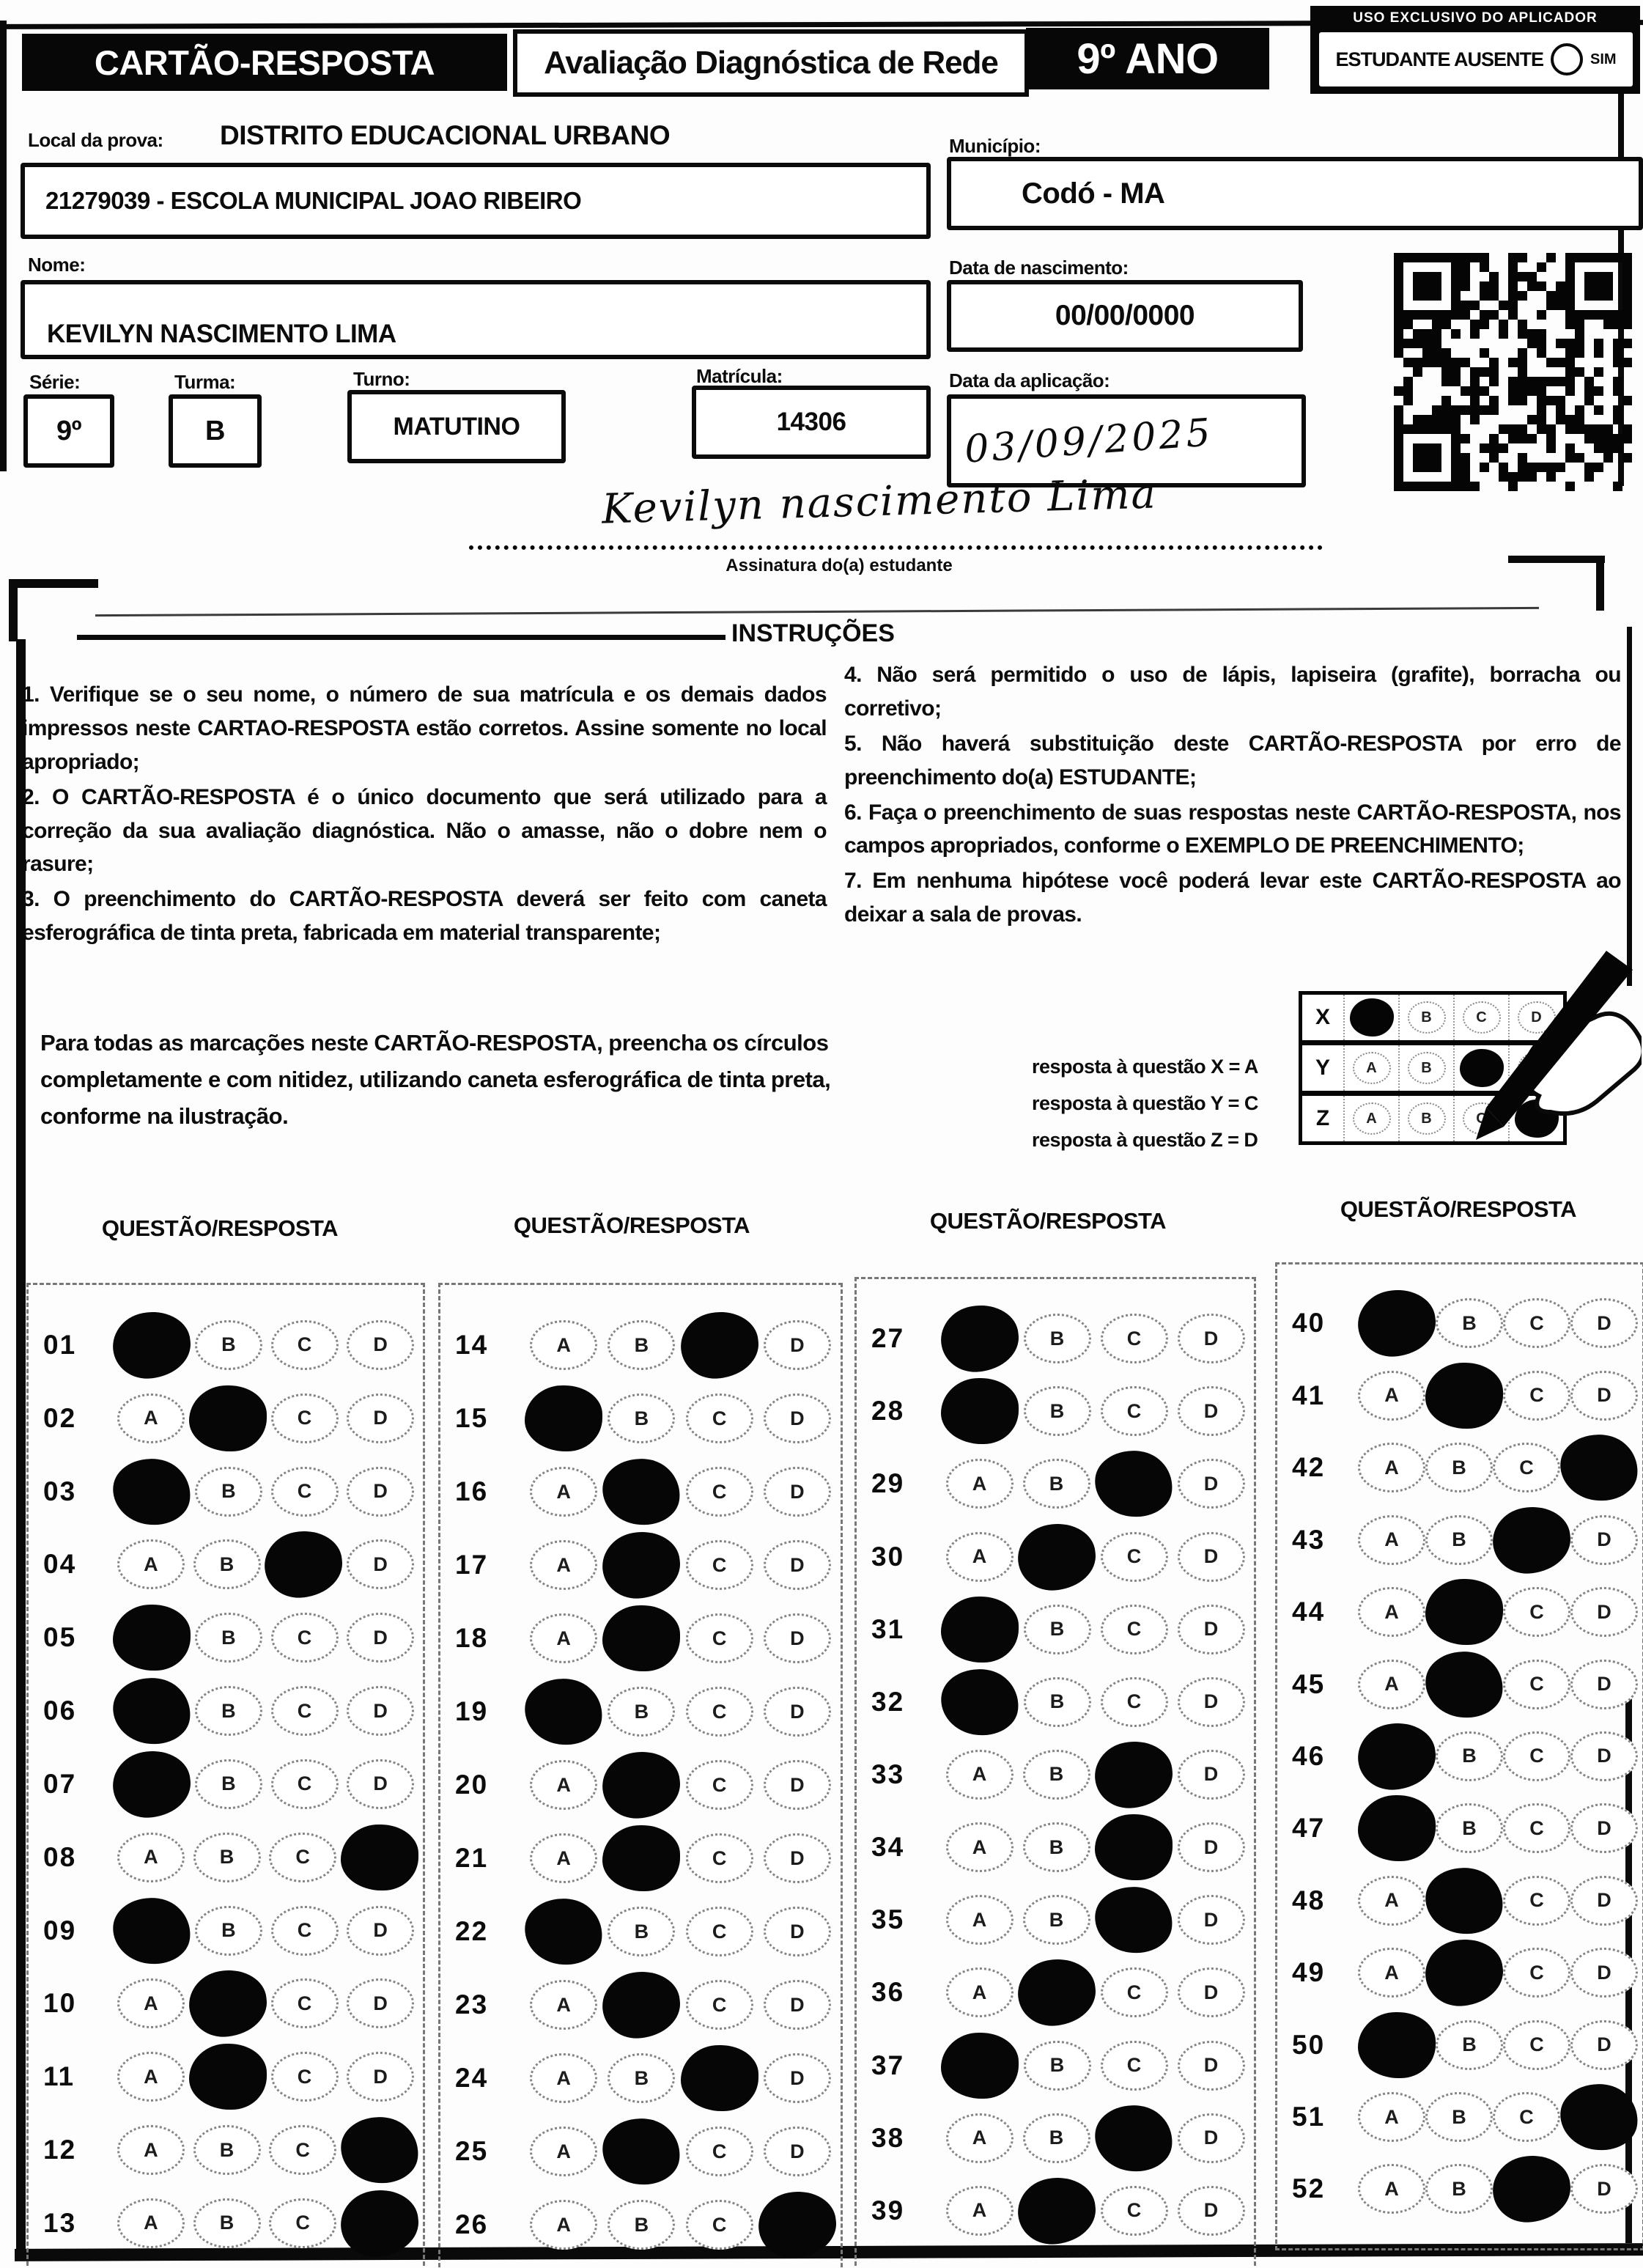 The height and width of the screenshot is (2268, 1643). Describe the element at coordinates (641, 1565) in the screenshot. I see `bubble-17-B` at that location.